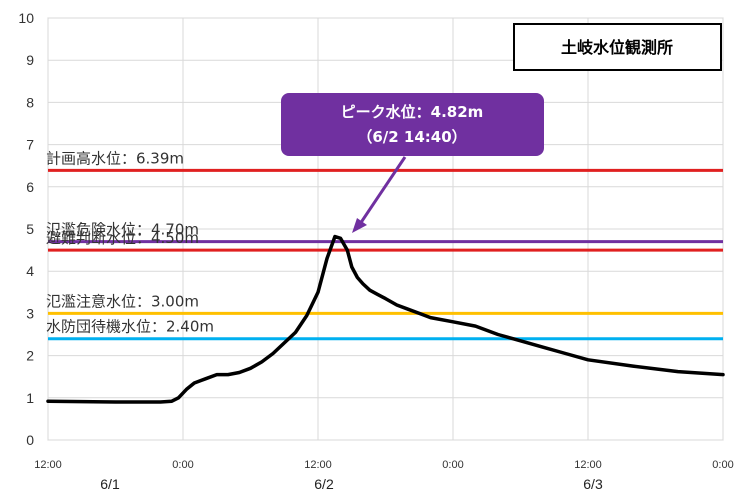 This screenshot has height=494, width=742. Describe the element at coordinates (593, 484) in the screenshot. I see `date-label: 6/3` at that location.